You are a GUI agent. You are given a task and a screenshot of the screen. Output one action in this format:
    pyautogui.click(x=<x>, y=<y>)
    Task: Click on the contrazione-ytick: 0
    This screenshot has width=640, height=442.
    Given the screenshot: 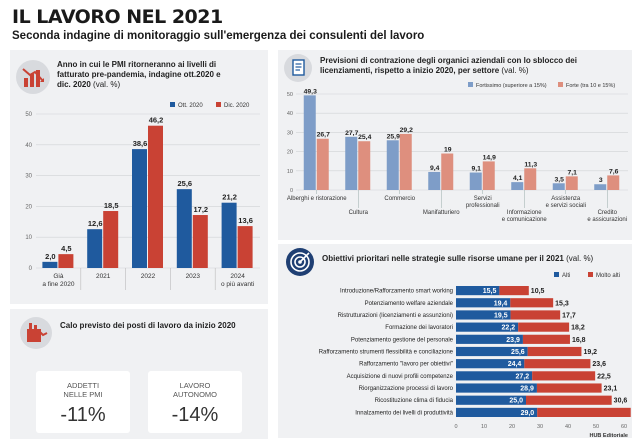 What is the action you would take?
    pyautogui.click(x=291, y=191)
    